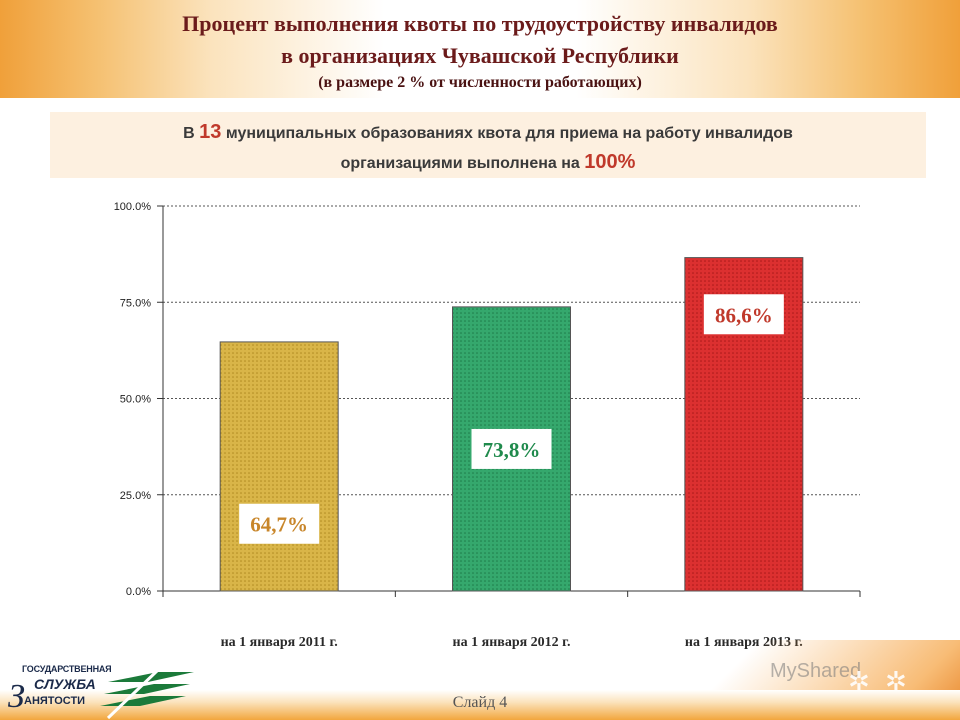 The height and width of the screenshot is (720, 960). Describe the element at coordinates (55, 701) in the screenshot. I see `logo-line-3: АНЯТОСТИ` at that location.